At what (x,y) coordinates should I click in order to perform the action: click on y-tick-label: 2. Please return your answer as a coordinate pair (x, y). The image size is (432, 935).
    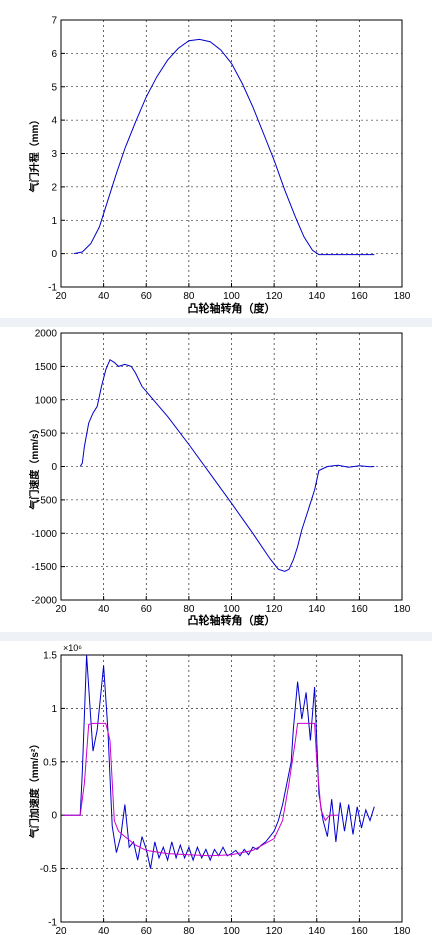
    Looking at the image, I should click on (54, 187).